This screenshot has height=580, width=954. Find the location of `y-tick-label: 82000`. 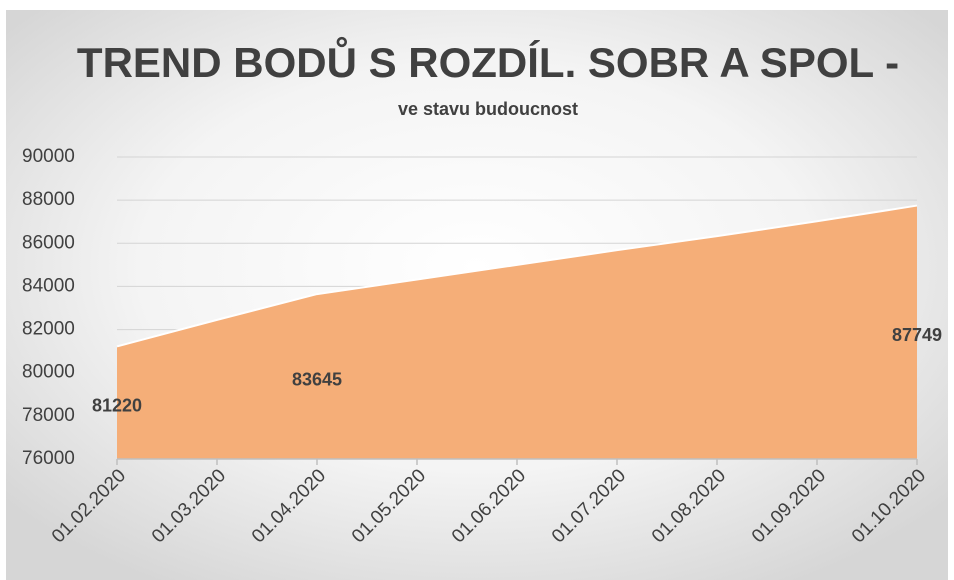

y-tick-label: 82000 is located at coordinates (48, 329).